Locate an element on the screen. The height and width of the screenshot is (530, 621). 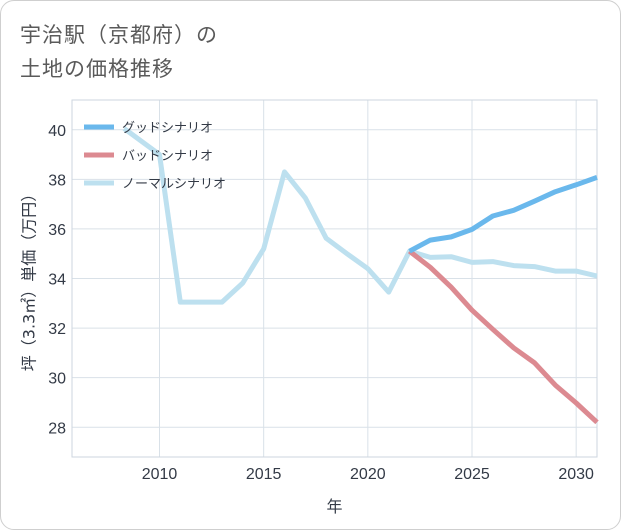
y-tick-label: 40 is located at coordinates (57, 131).